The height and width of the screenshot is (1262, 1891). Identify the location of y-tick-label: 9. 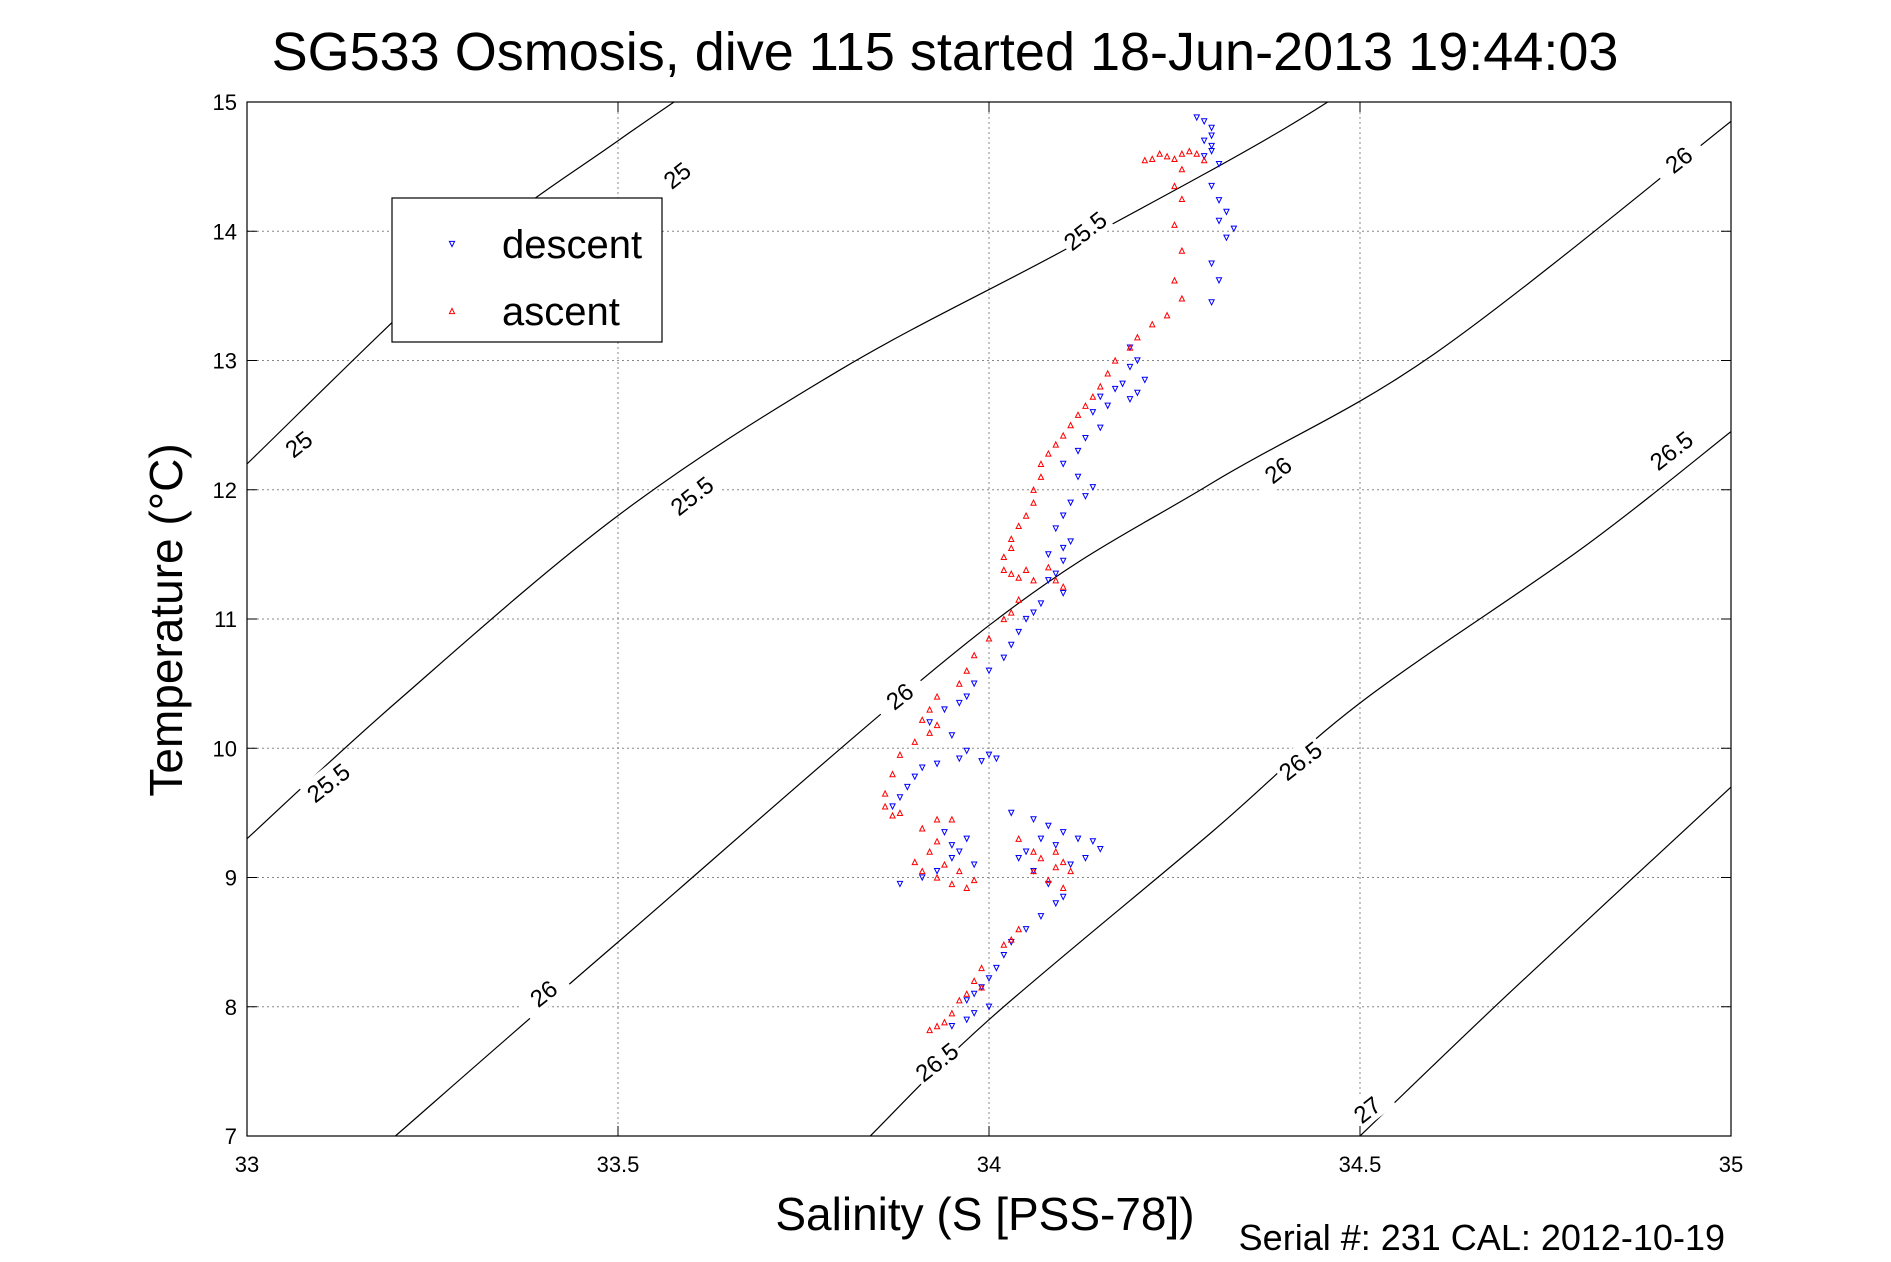
(231, 878).